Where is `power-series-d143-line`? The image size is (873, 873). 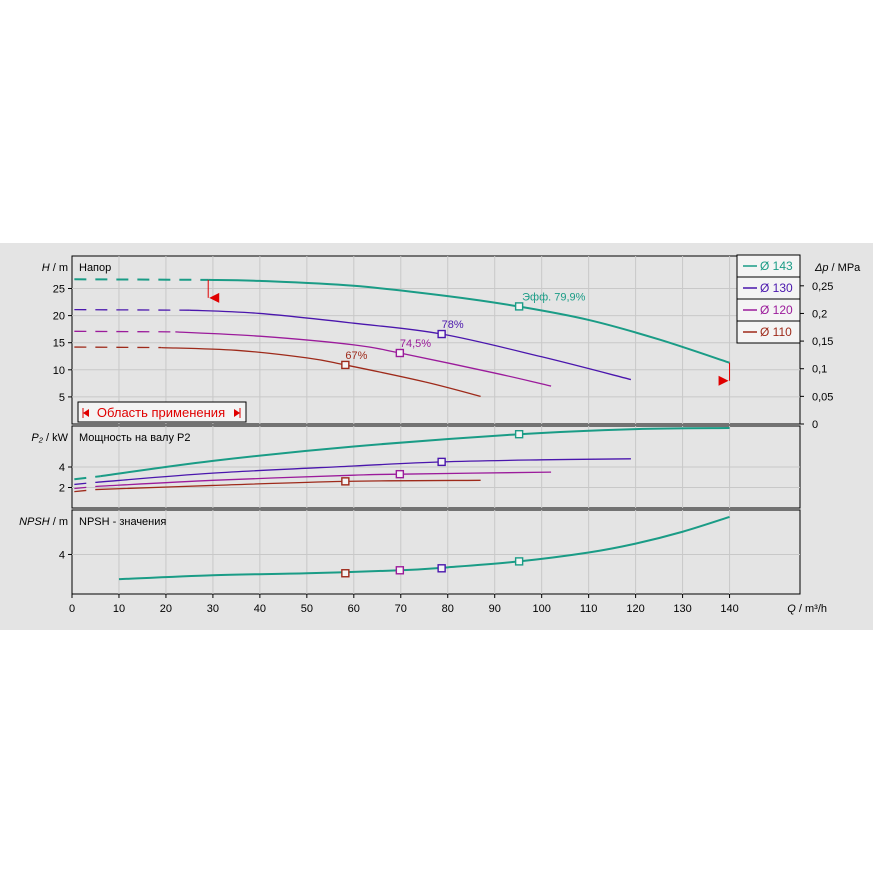 power-series-d143-line is located at coordinates (415, 452).